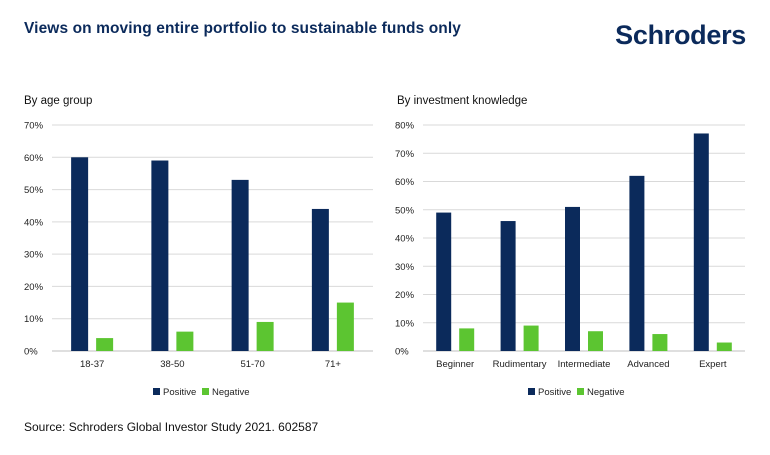 The width and height of the screenshot is (770, 455). I want to click on x-tick-label: Advanced, so click(648, 364).